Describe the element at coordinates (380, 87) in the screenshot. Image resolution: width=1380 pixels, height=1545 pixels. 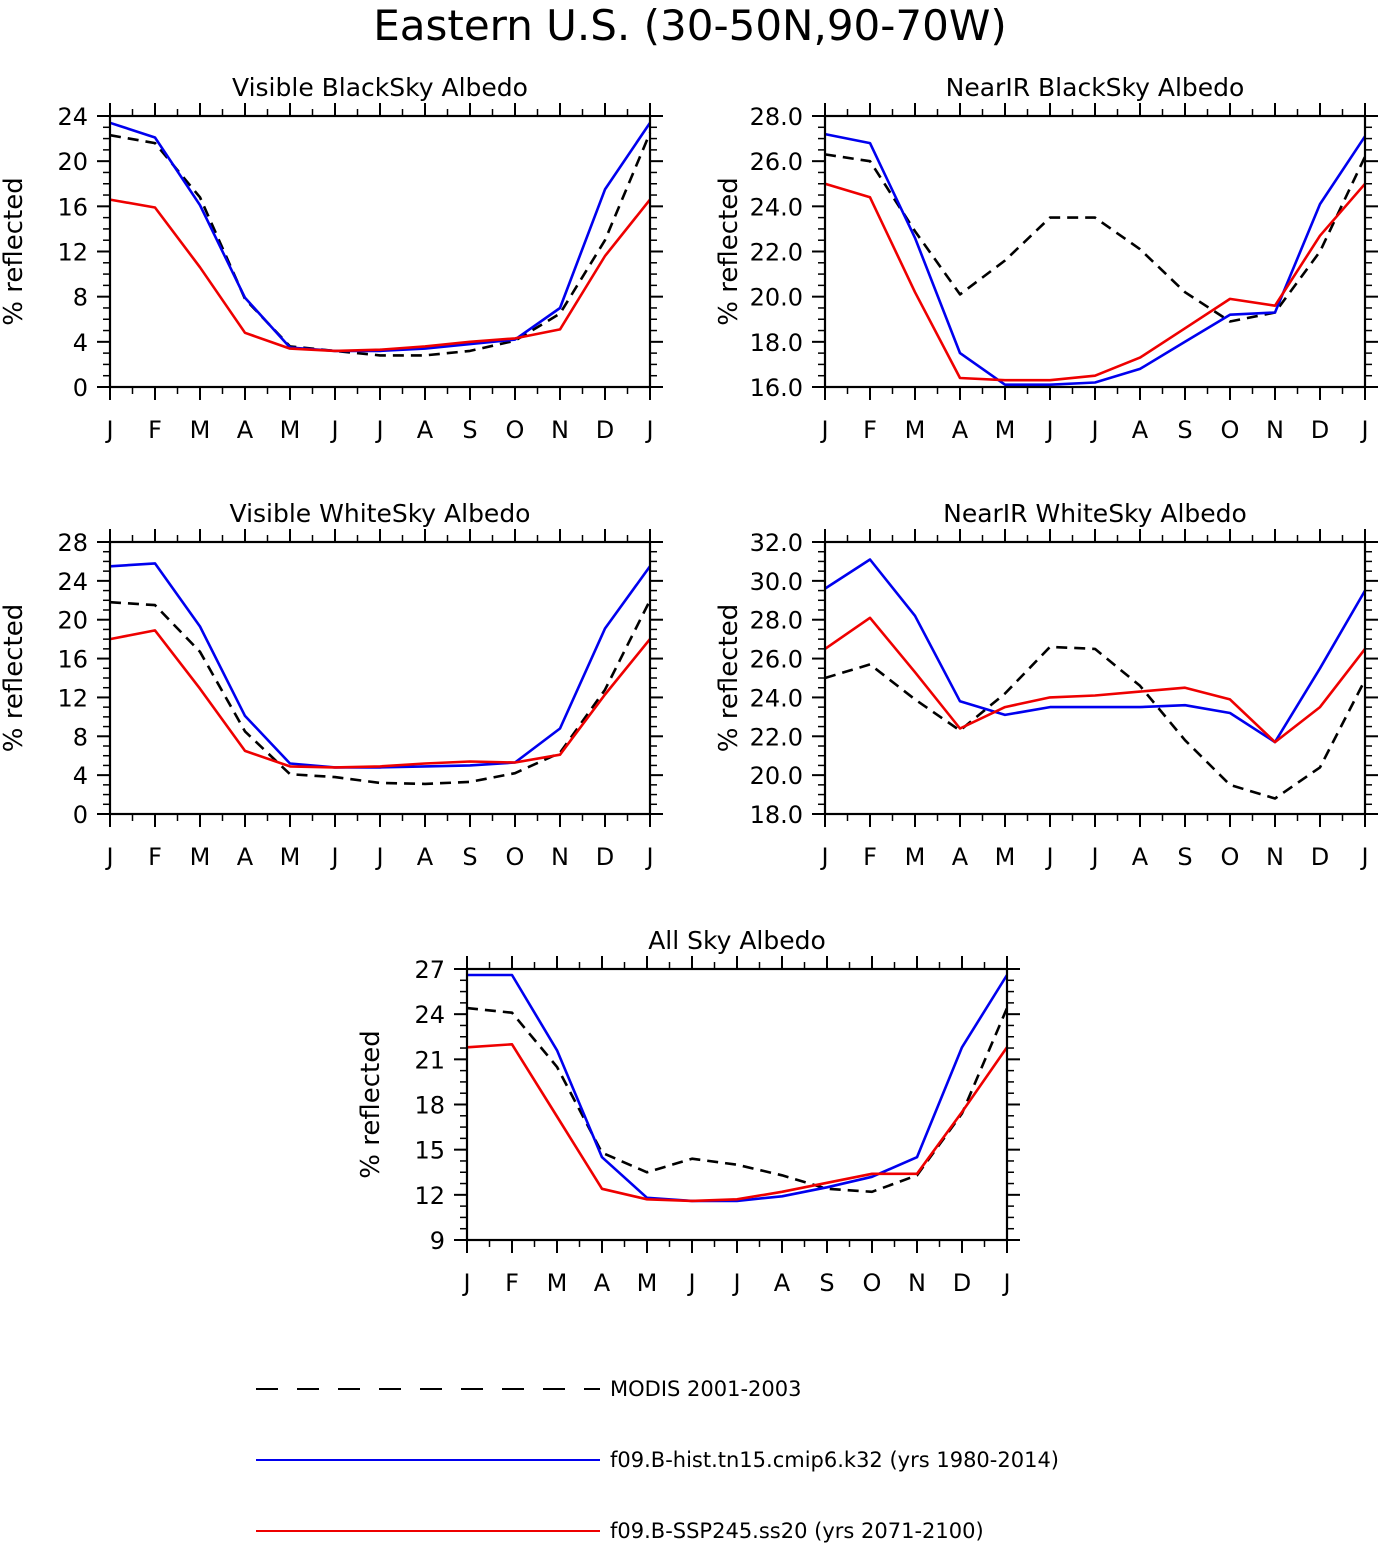
I see `panel-title: Visible BlackSky Albedo` at that location.